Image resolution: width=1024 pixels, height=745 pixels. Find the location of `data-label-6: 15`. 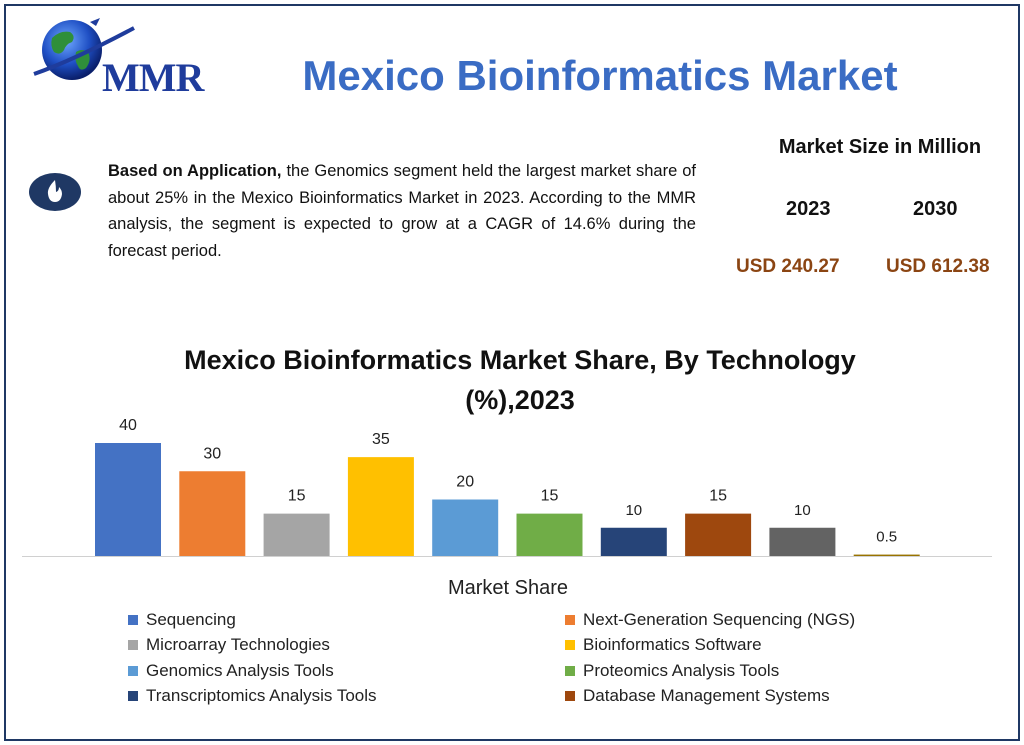

data-label-6: 15 is located at coordinates (550, 496).